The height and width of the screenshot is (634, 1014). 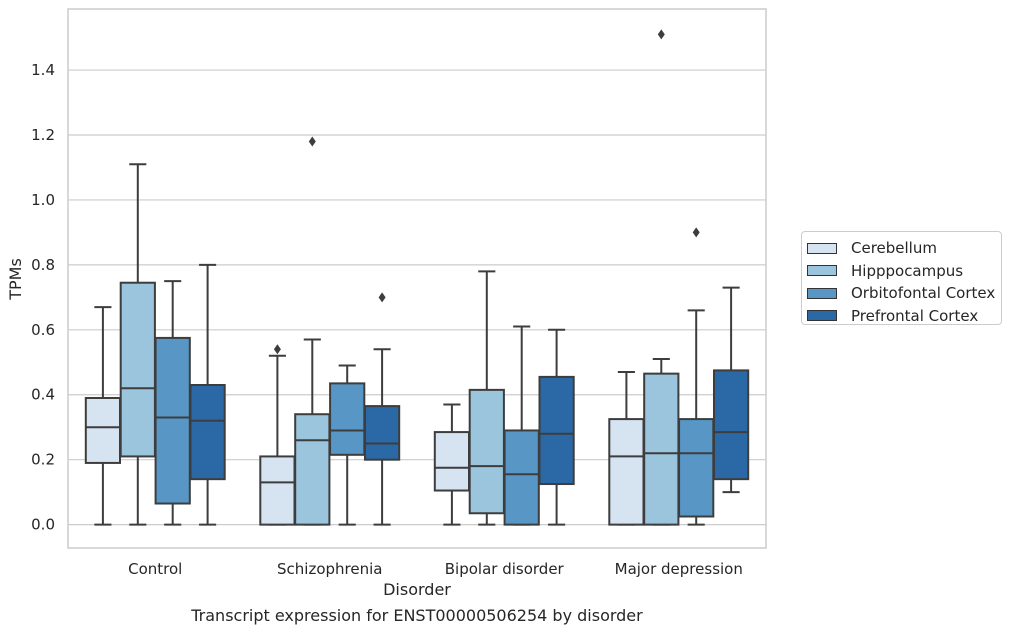 I want to click on y-tick-label: 1.0, so click(x=43, y=200).